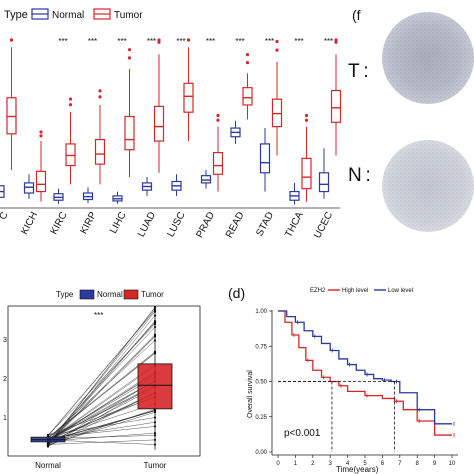 This screenshot has width=474, height=474. Describe the element at coordinates (176, 185) in the screenshot. I see `box-lusc-normal` at that location.